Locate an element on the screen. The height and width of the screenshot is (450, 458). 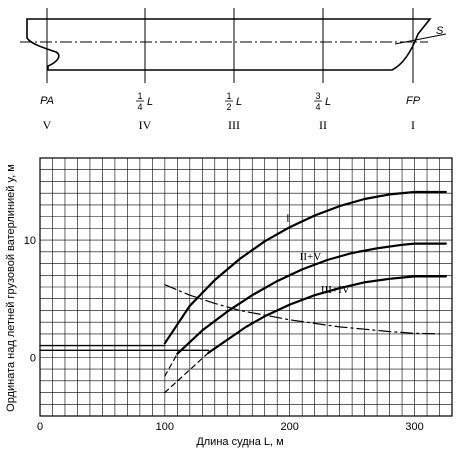
chart-curve-labels: I II+V III+IV is located at coordinates (318, 254).